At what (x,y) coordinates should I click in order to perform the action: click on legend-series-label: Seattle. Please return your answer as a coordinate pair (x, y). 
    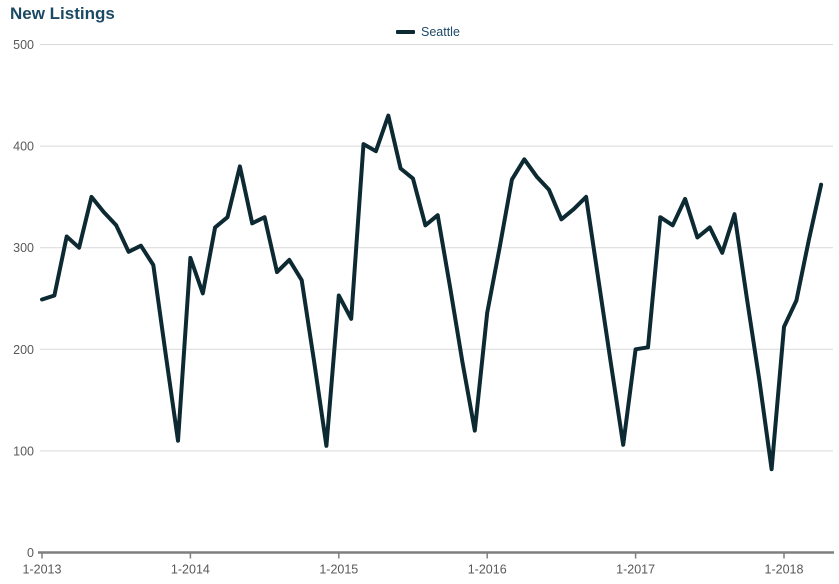
    Looking at the image, I should click on (440, 32).